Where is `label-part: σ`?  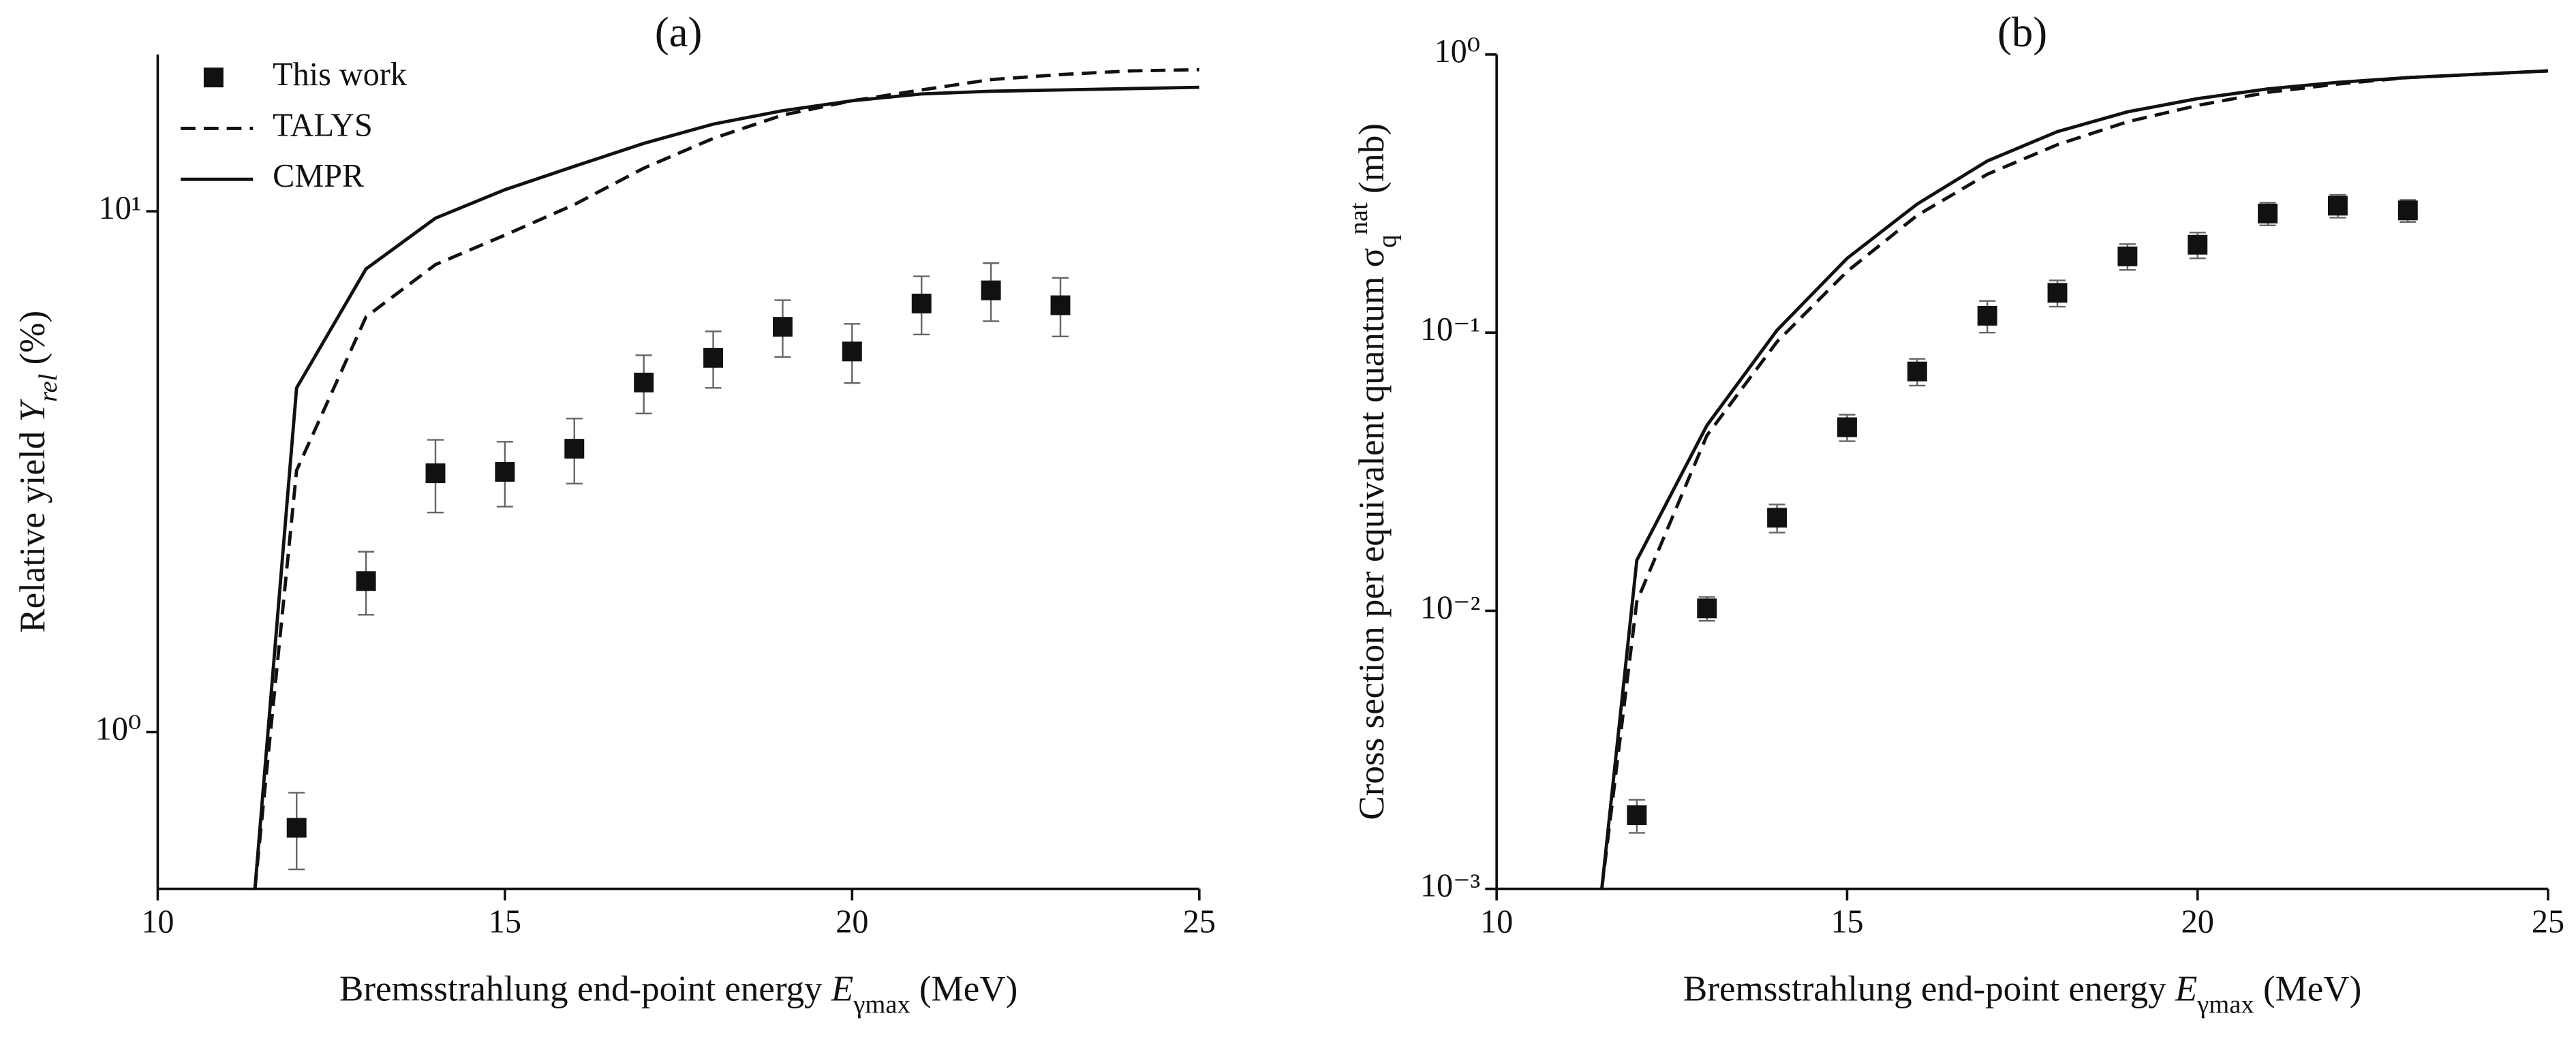 label-part: σ is located at coordinates (1372, 258).